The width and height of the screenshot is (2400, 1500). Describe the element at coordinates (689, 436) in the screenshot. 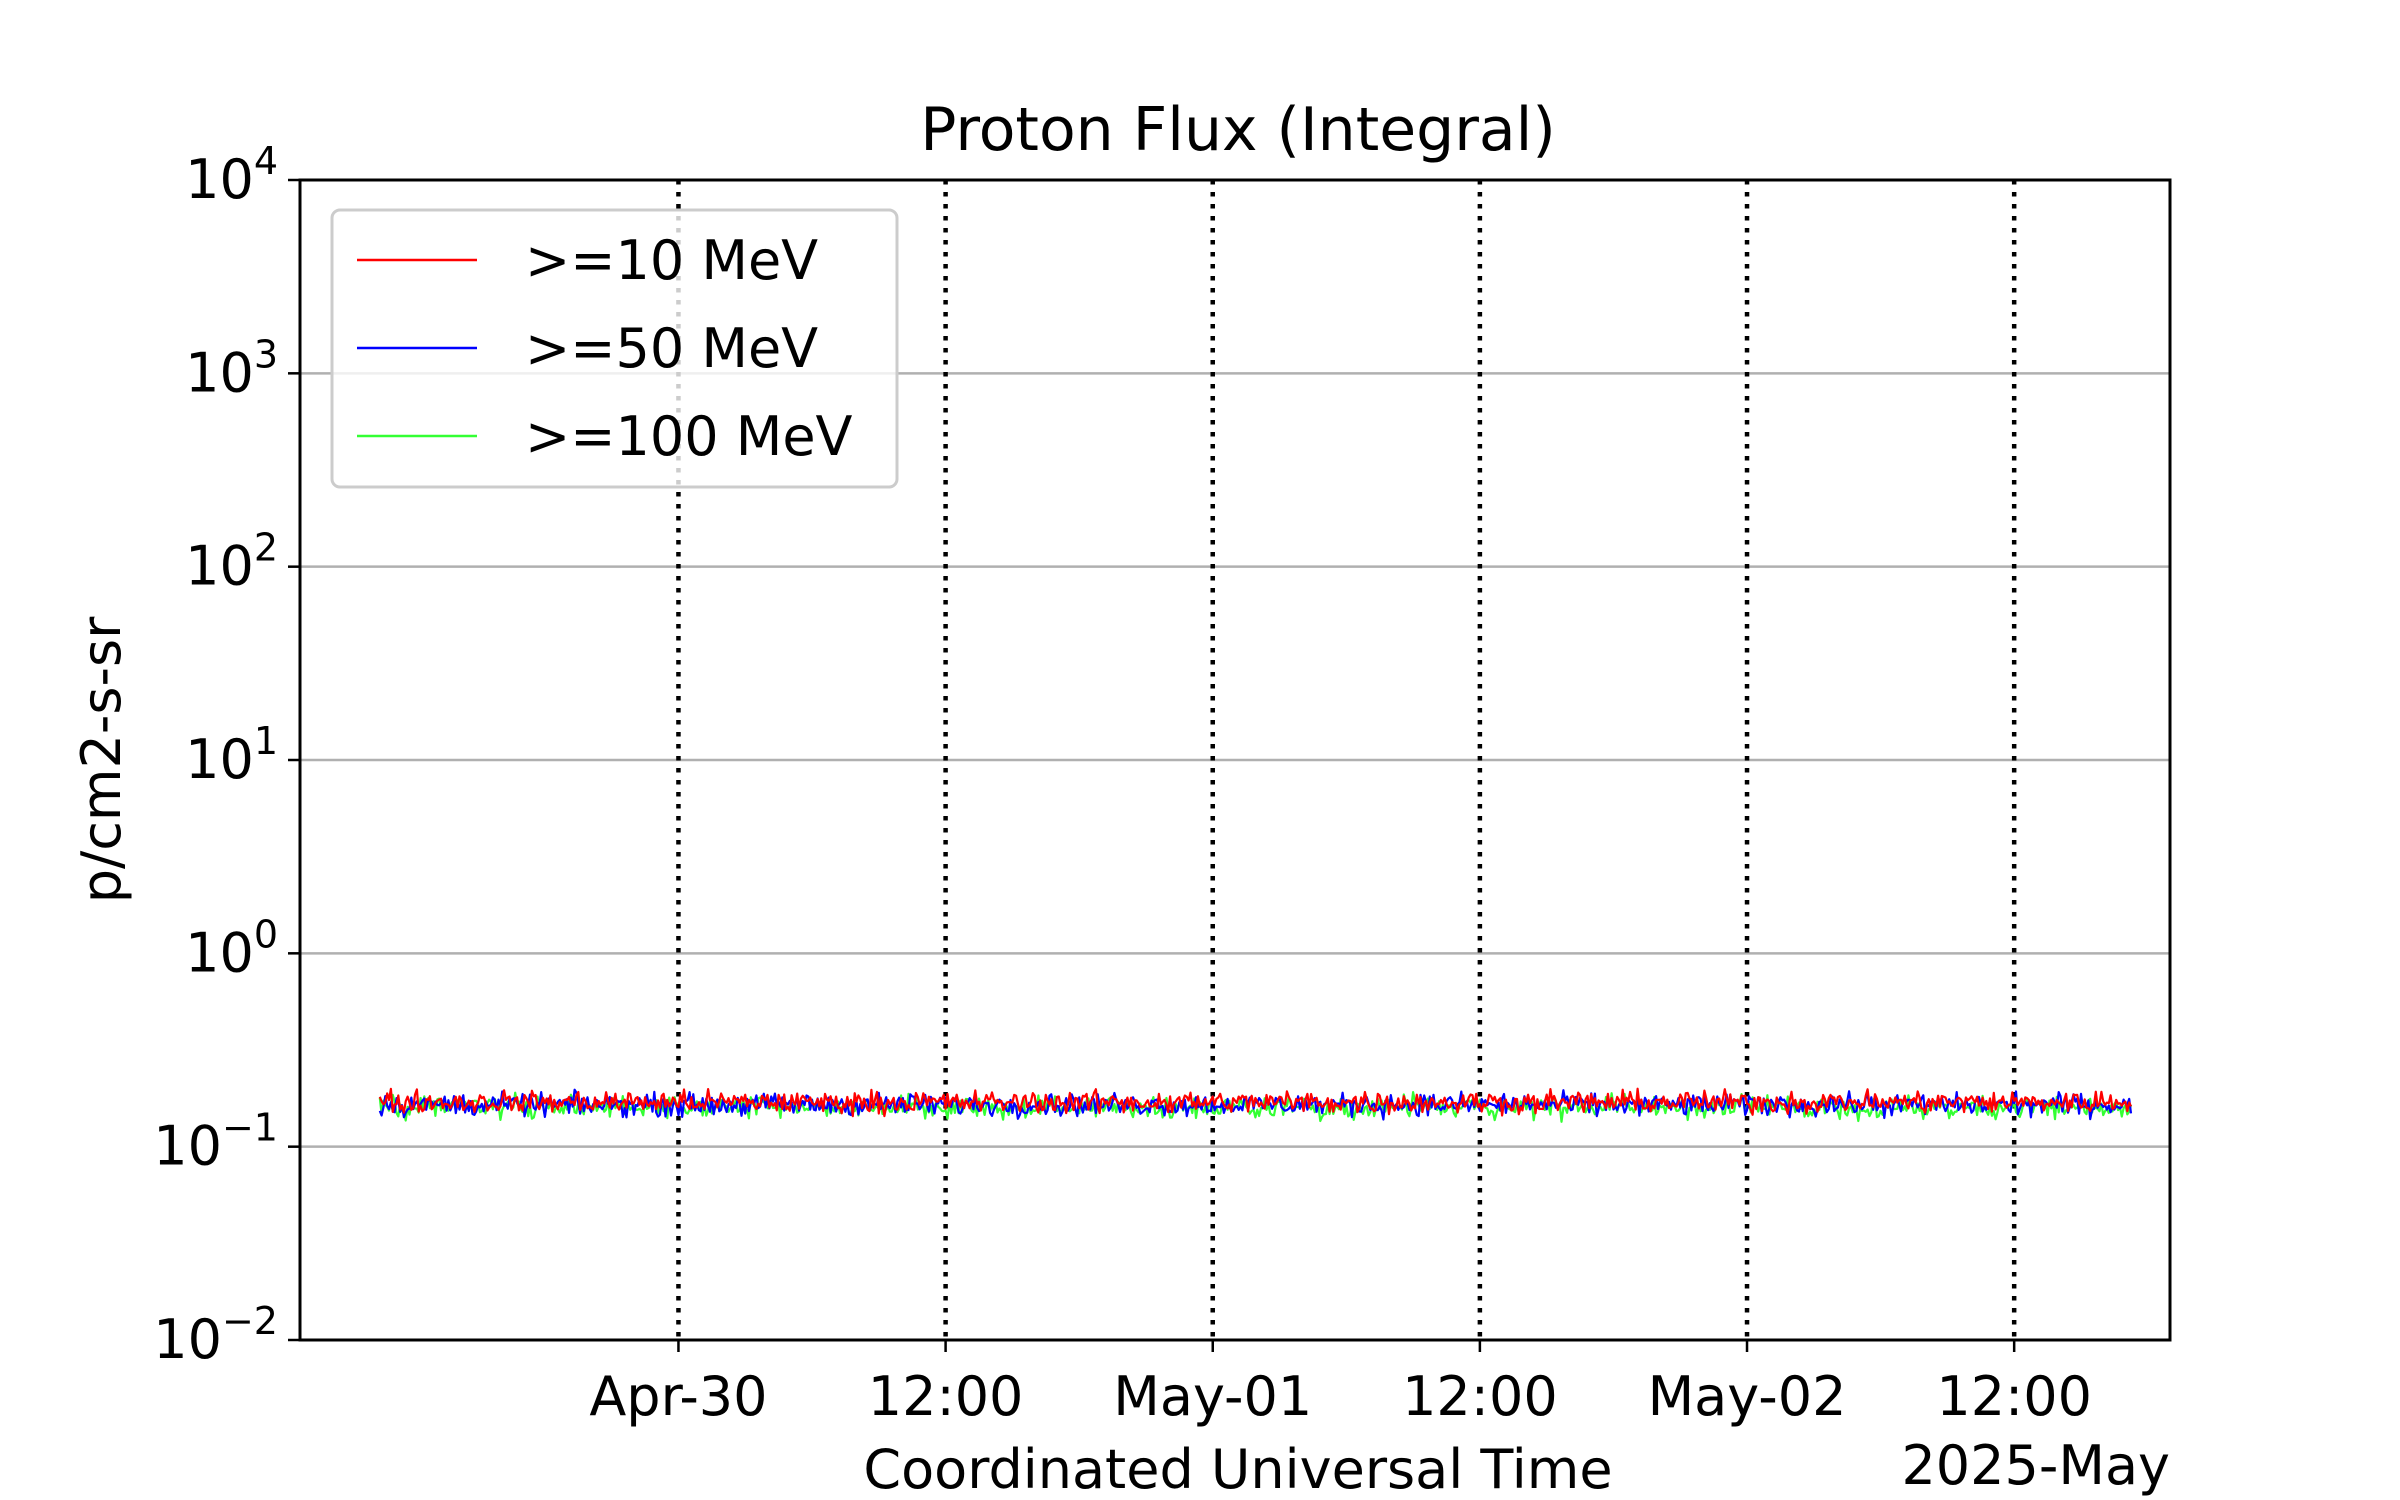

I see `legend-label: >=100 MeV` at that location.